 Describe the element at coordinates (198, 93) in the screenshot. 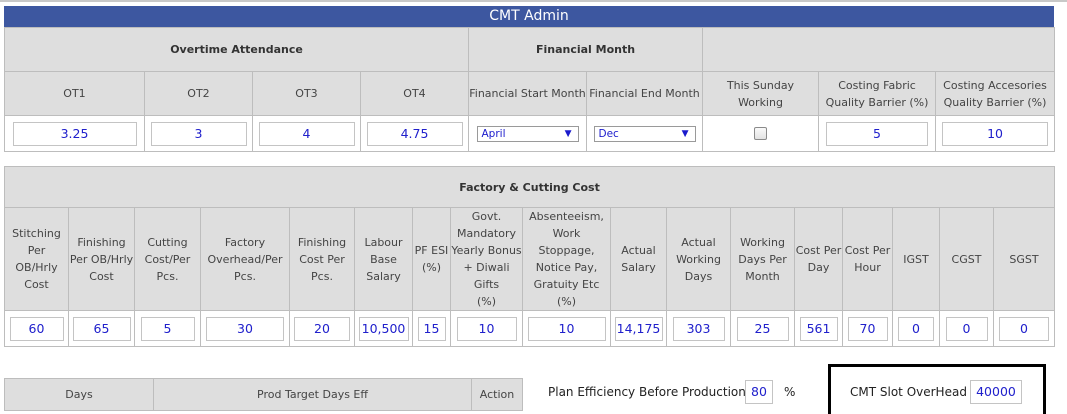

I see `ot2-header: OT2` at that location.